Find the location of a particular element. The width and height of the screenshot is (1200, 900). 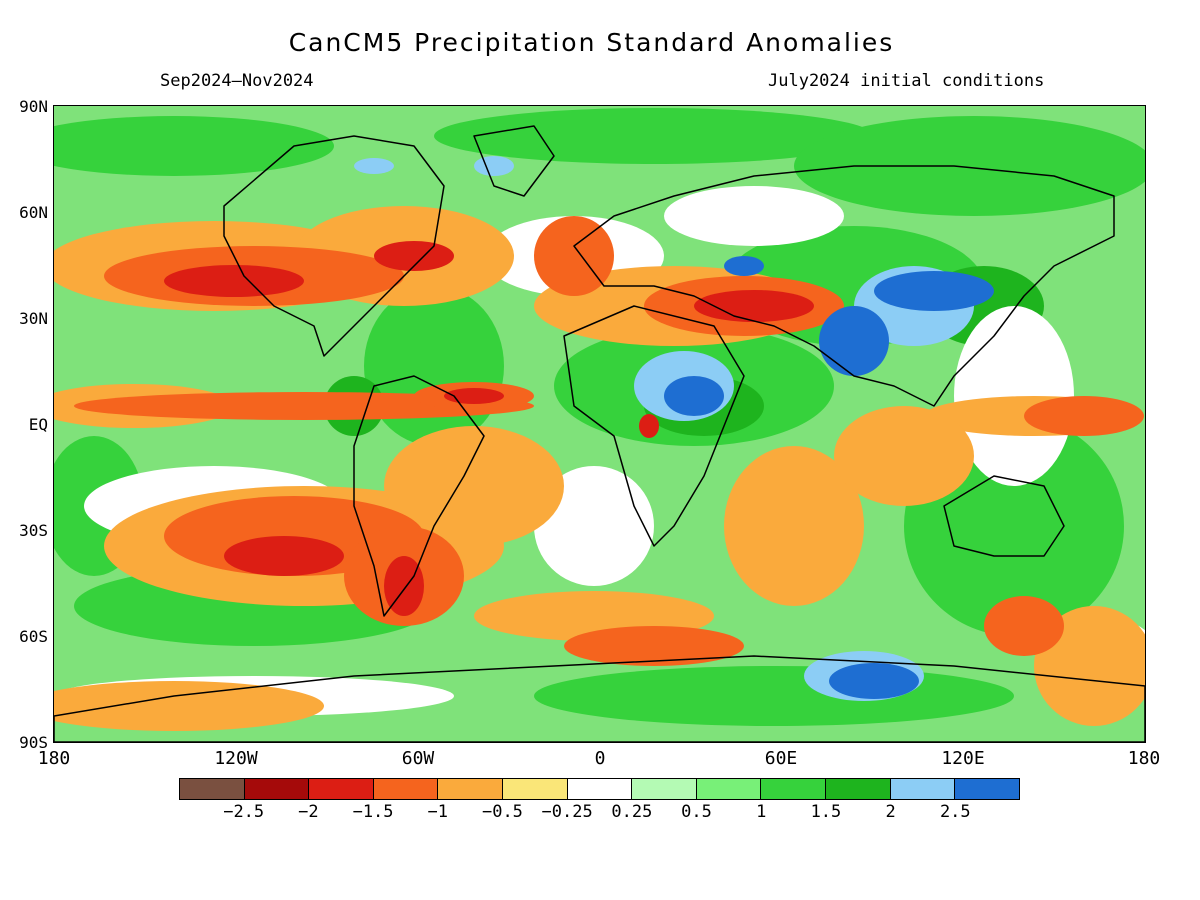

lat-label-90s: 90S is located at coordinates (33, 742).